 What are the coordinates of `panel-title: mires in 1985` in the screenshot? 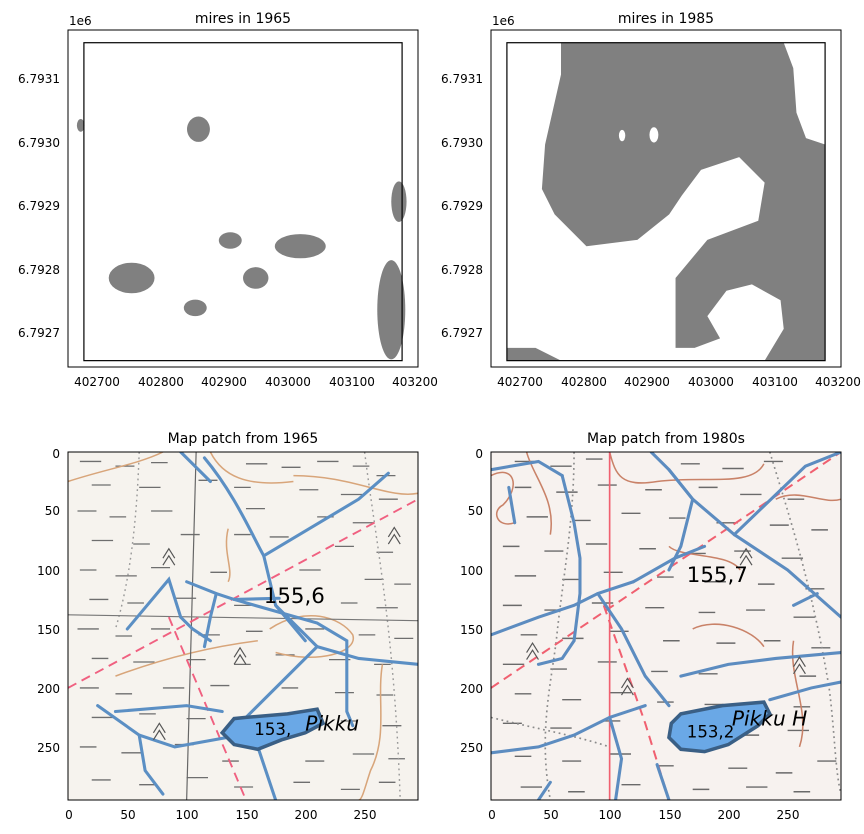 It's located at (666, 19).